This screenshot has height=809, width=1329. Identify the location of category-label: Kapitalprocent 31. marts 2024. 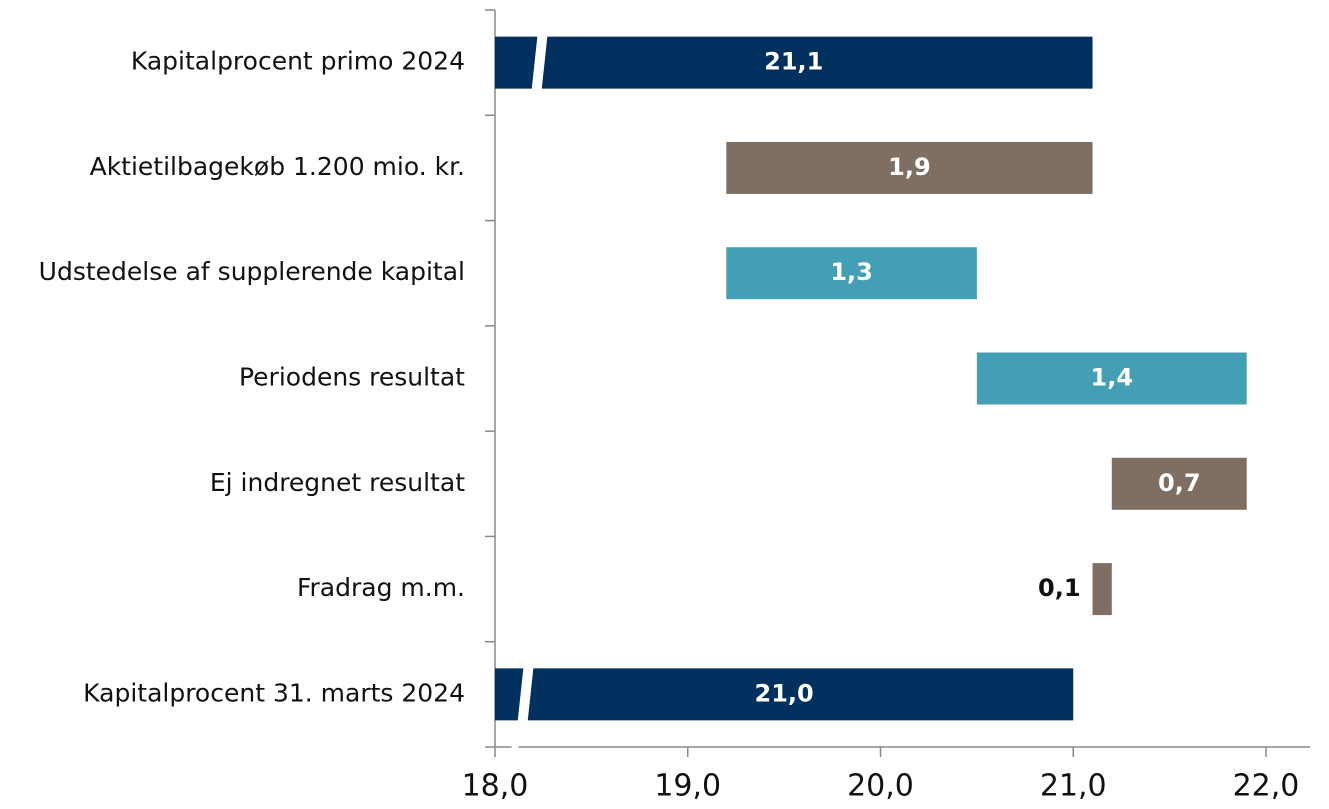
(274, 692).